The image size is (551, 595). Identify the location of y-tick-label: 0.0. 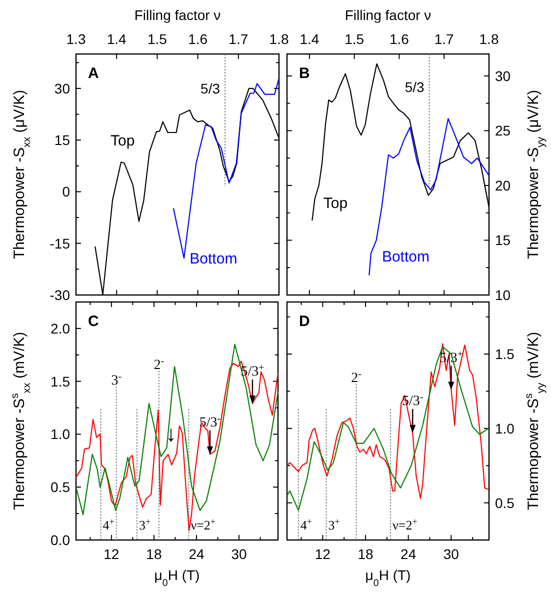
(60, 540).